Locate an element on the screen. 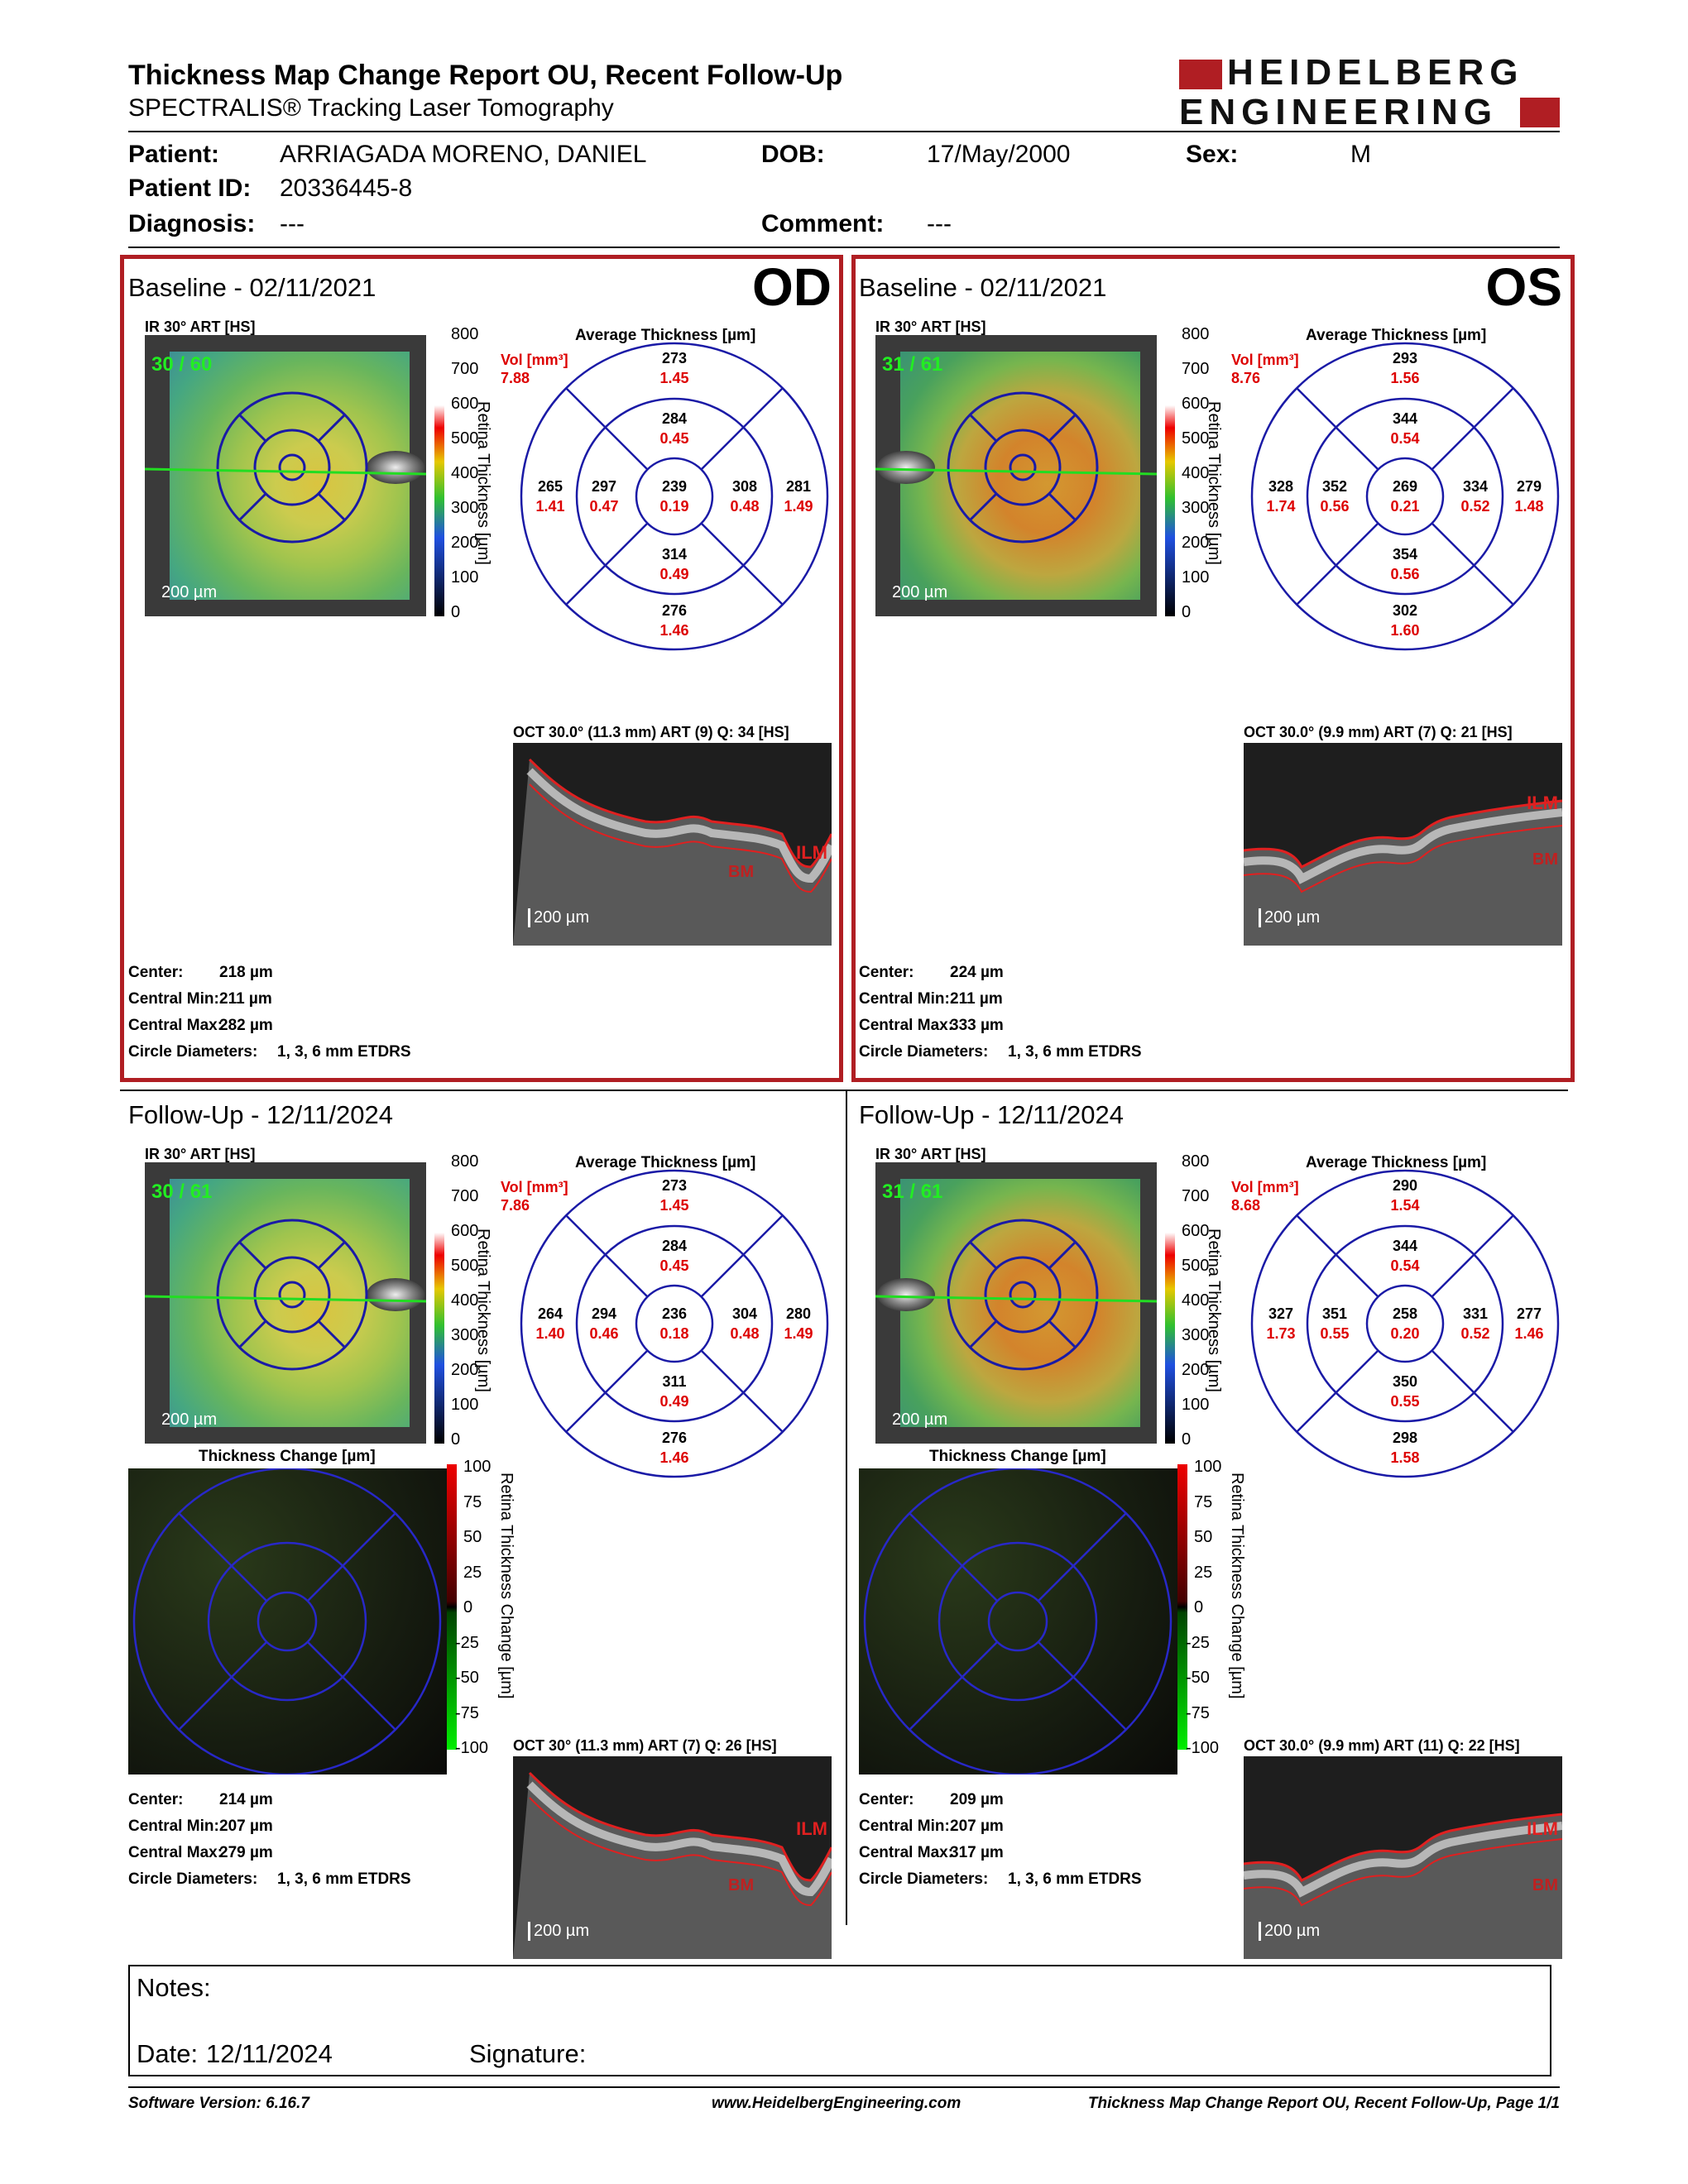 The height and width of the screenshot is (2184, 1688). sector-c: 269 0.21 is located at coordinates (1405, 496).